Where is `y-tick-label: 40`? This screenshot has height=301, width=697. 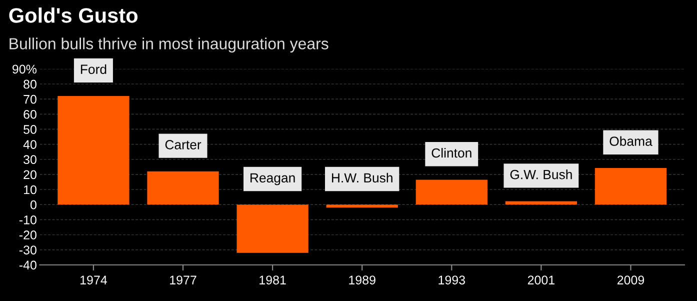 y-tick-label: 40 is located at coordinates (29, 144).